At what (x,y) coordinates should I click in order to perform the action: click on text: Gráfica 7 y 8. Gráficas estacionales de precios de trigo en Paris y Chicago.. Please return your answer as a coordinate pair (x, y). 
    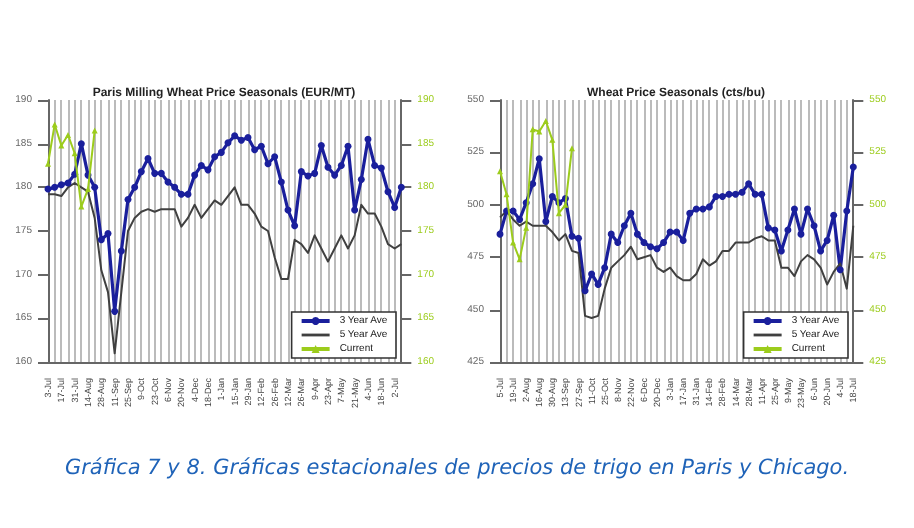
    Looking at the image, I should click on (457, 468).